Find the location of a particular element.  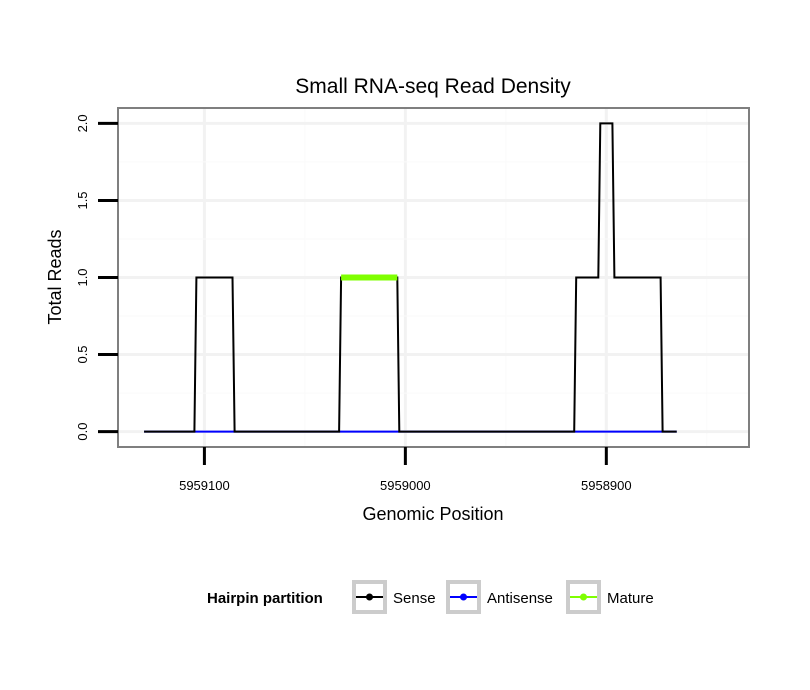

legend-key-point-antisense is located at coordinates (463, 597).